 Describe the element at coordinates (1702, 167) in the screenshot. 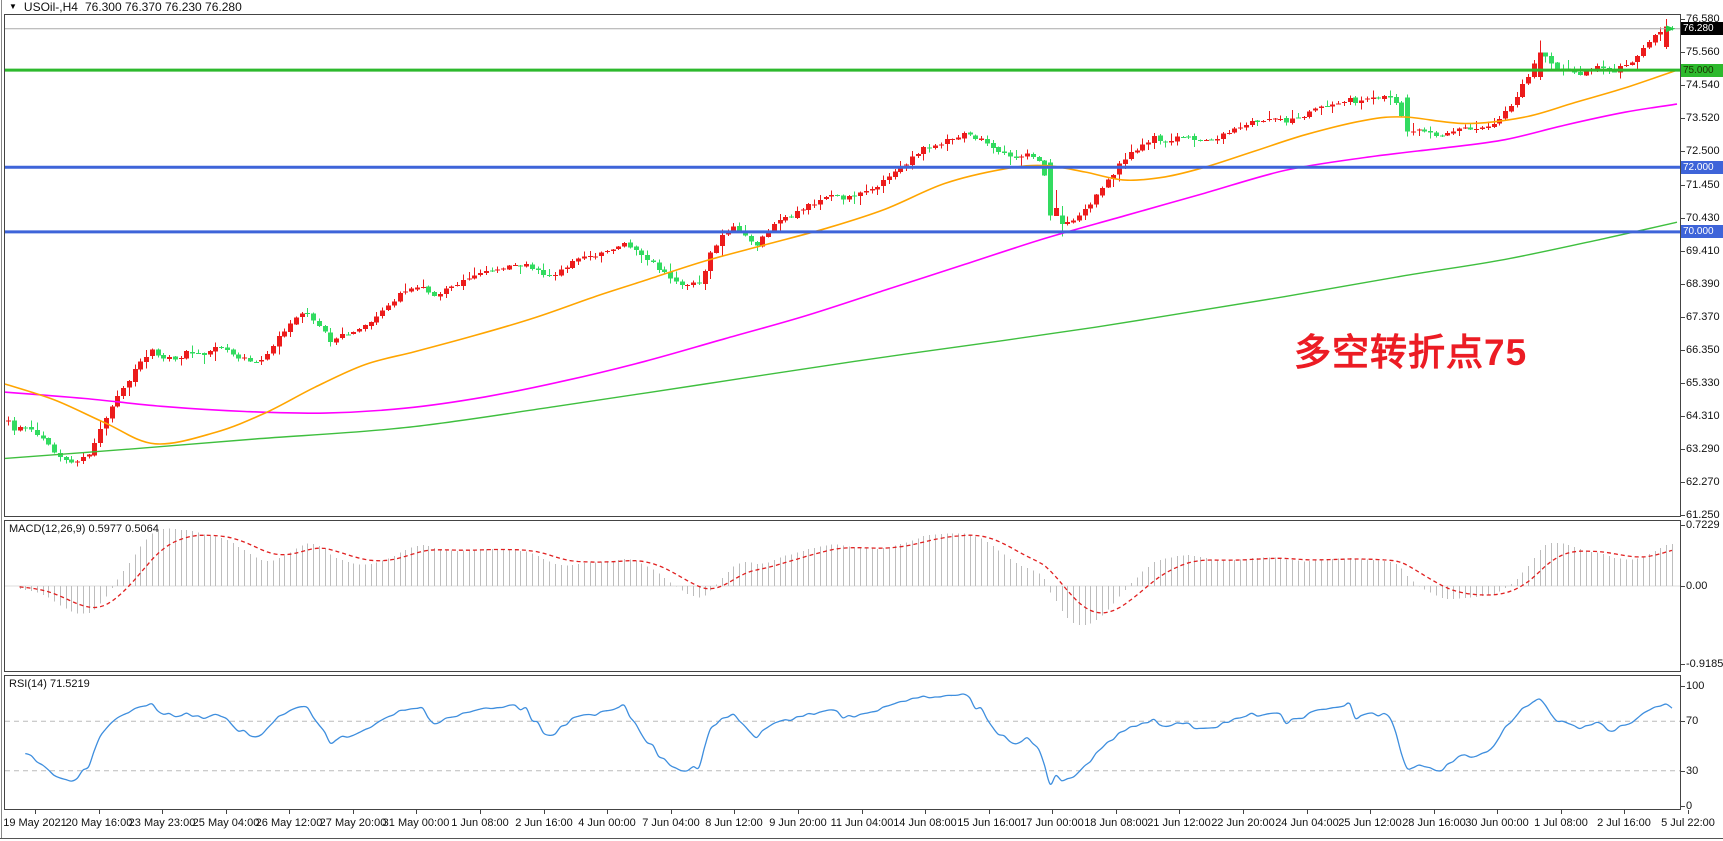

I see `level-72-badge: 72.000` at that location.